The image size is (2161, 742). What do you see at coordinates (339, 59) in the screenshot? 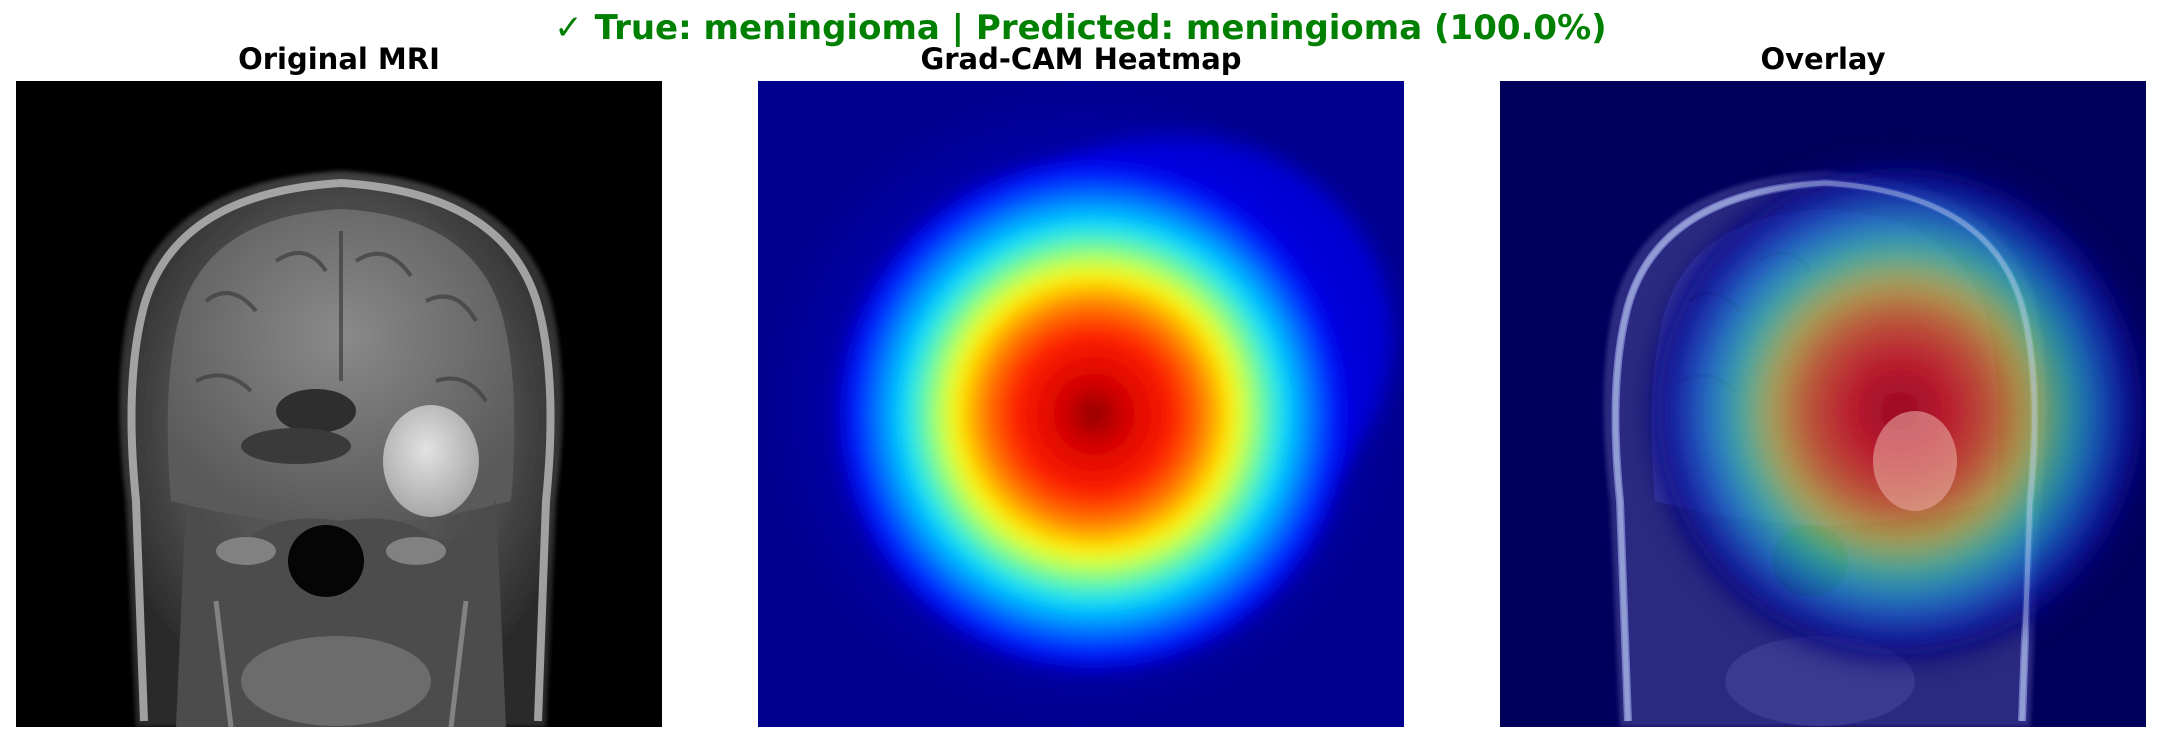
I see `panel-title-original-mri: Original MRI` at bounding box center [339, 59].